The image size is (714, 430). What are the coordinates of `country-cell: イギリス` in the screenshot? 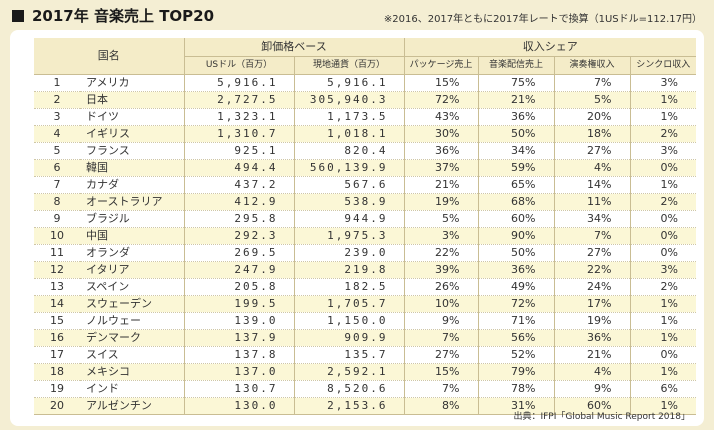 It's located at (132, 134).